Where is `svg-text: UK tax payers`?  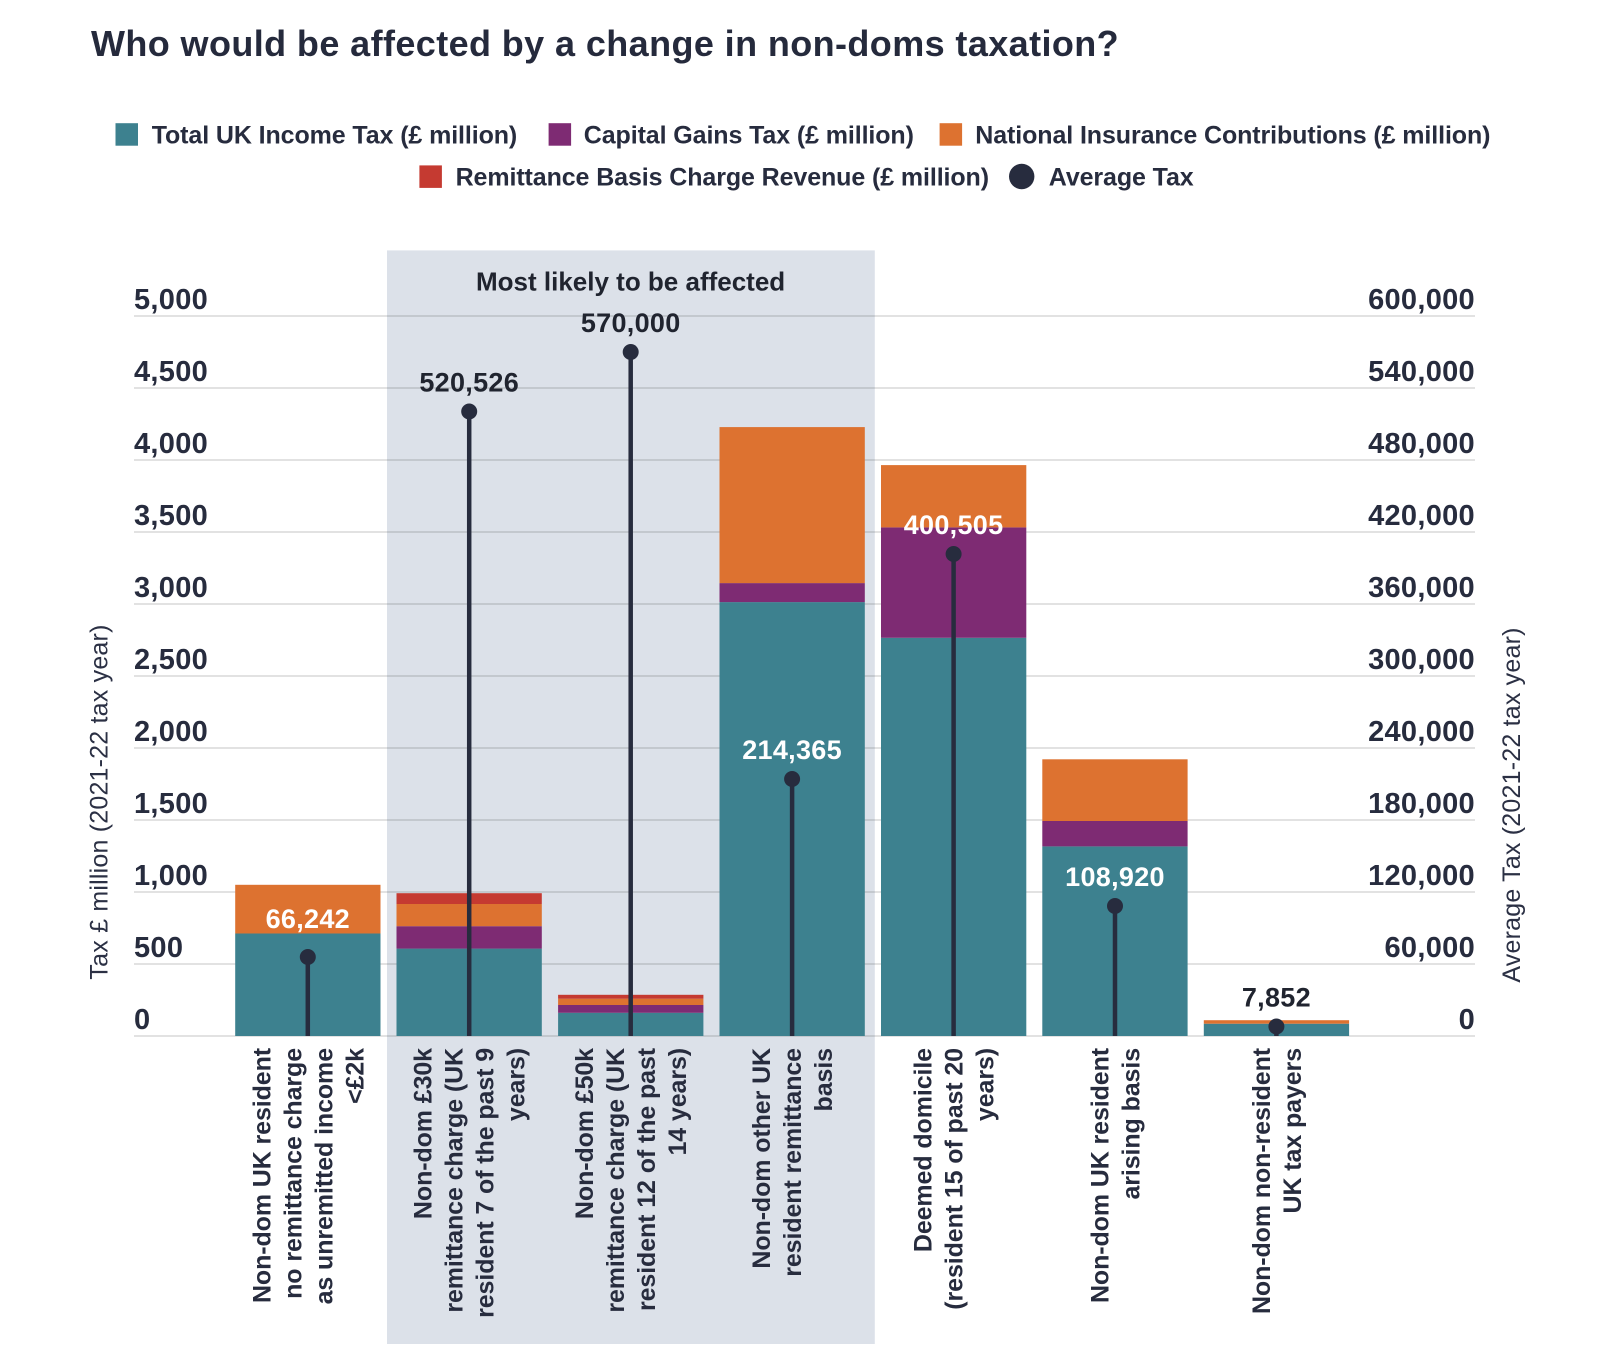 svg-text: UK tax payers is located at coordinates (1293, 1130).